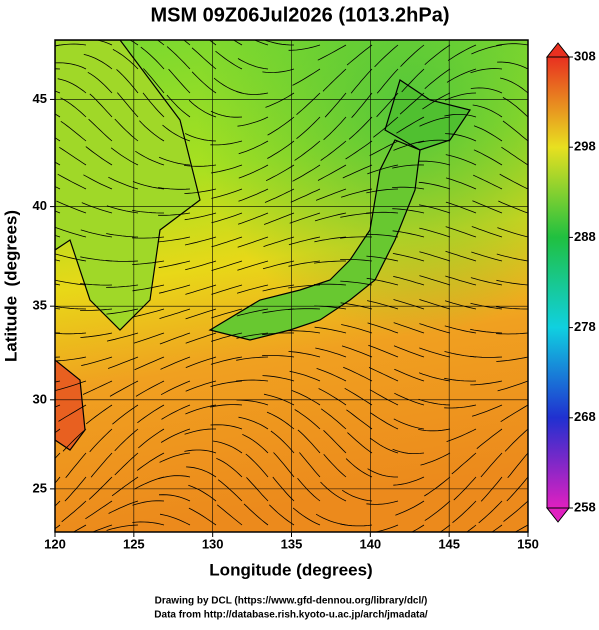  What do you see at coordinates (585, 506) in the screenshot?
I see `colorbar-tick-label: 258` at bounding box center [585, 506].